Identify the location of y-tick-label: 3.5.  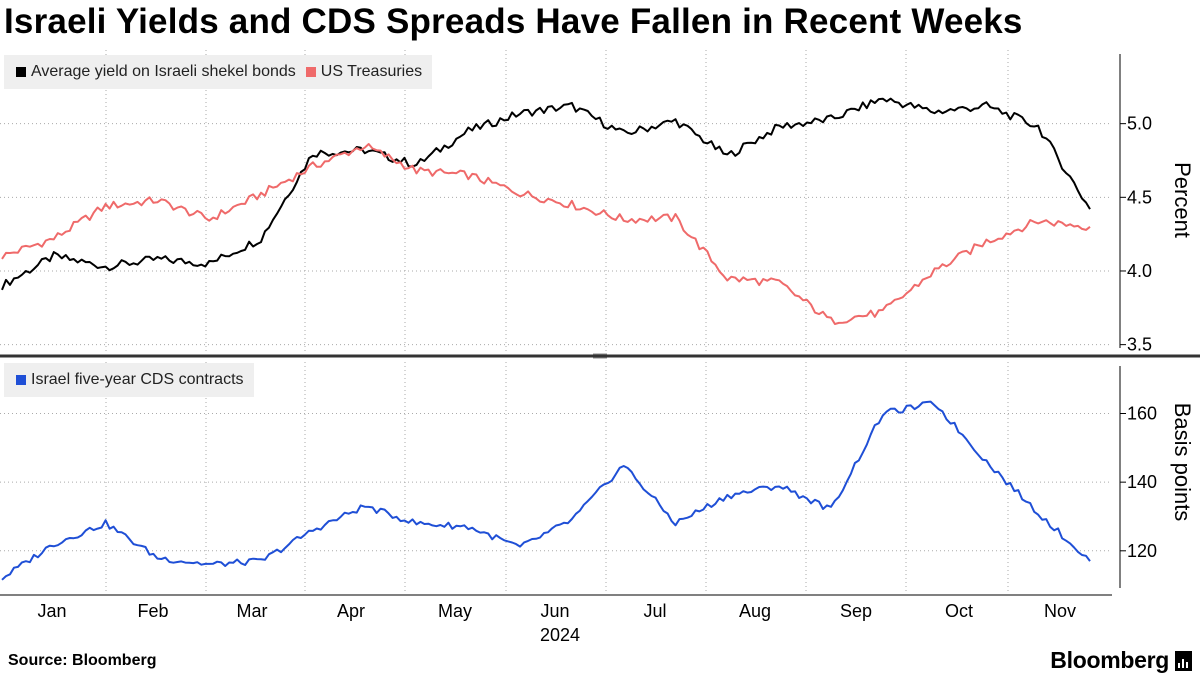
(1139, 345).